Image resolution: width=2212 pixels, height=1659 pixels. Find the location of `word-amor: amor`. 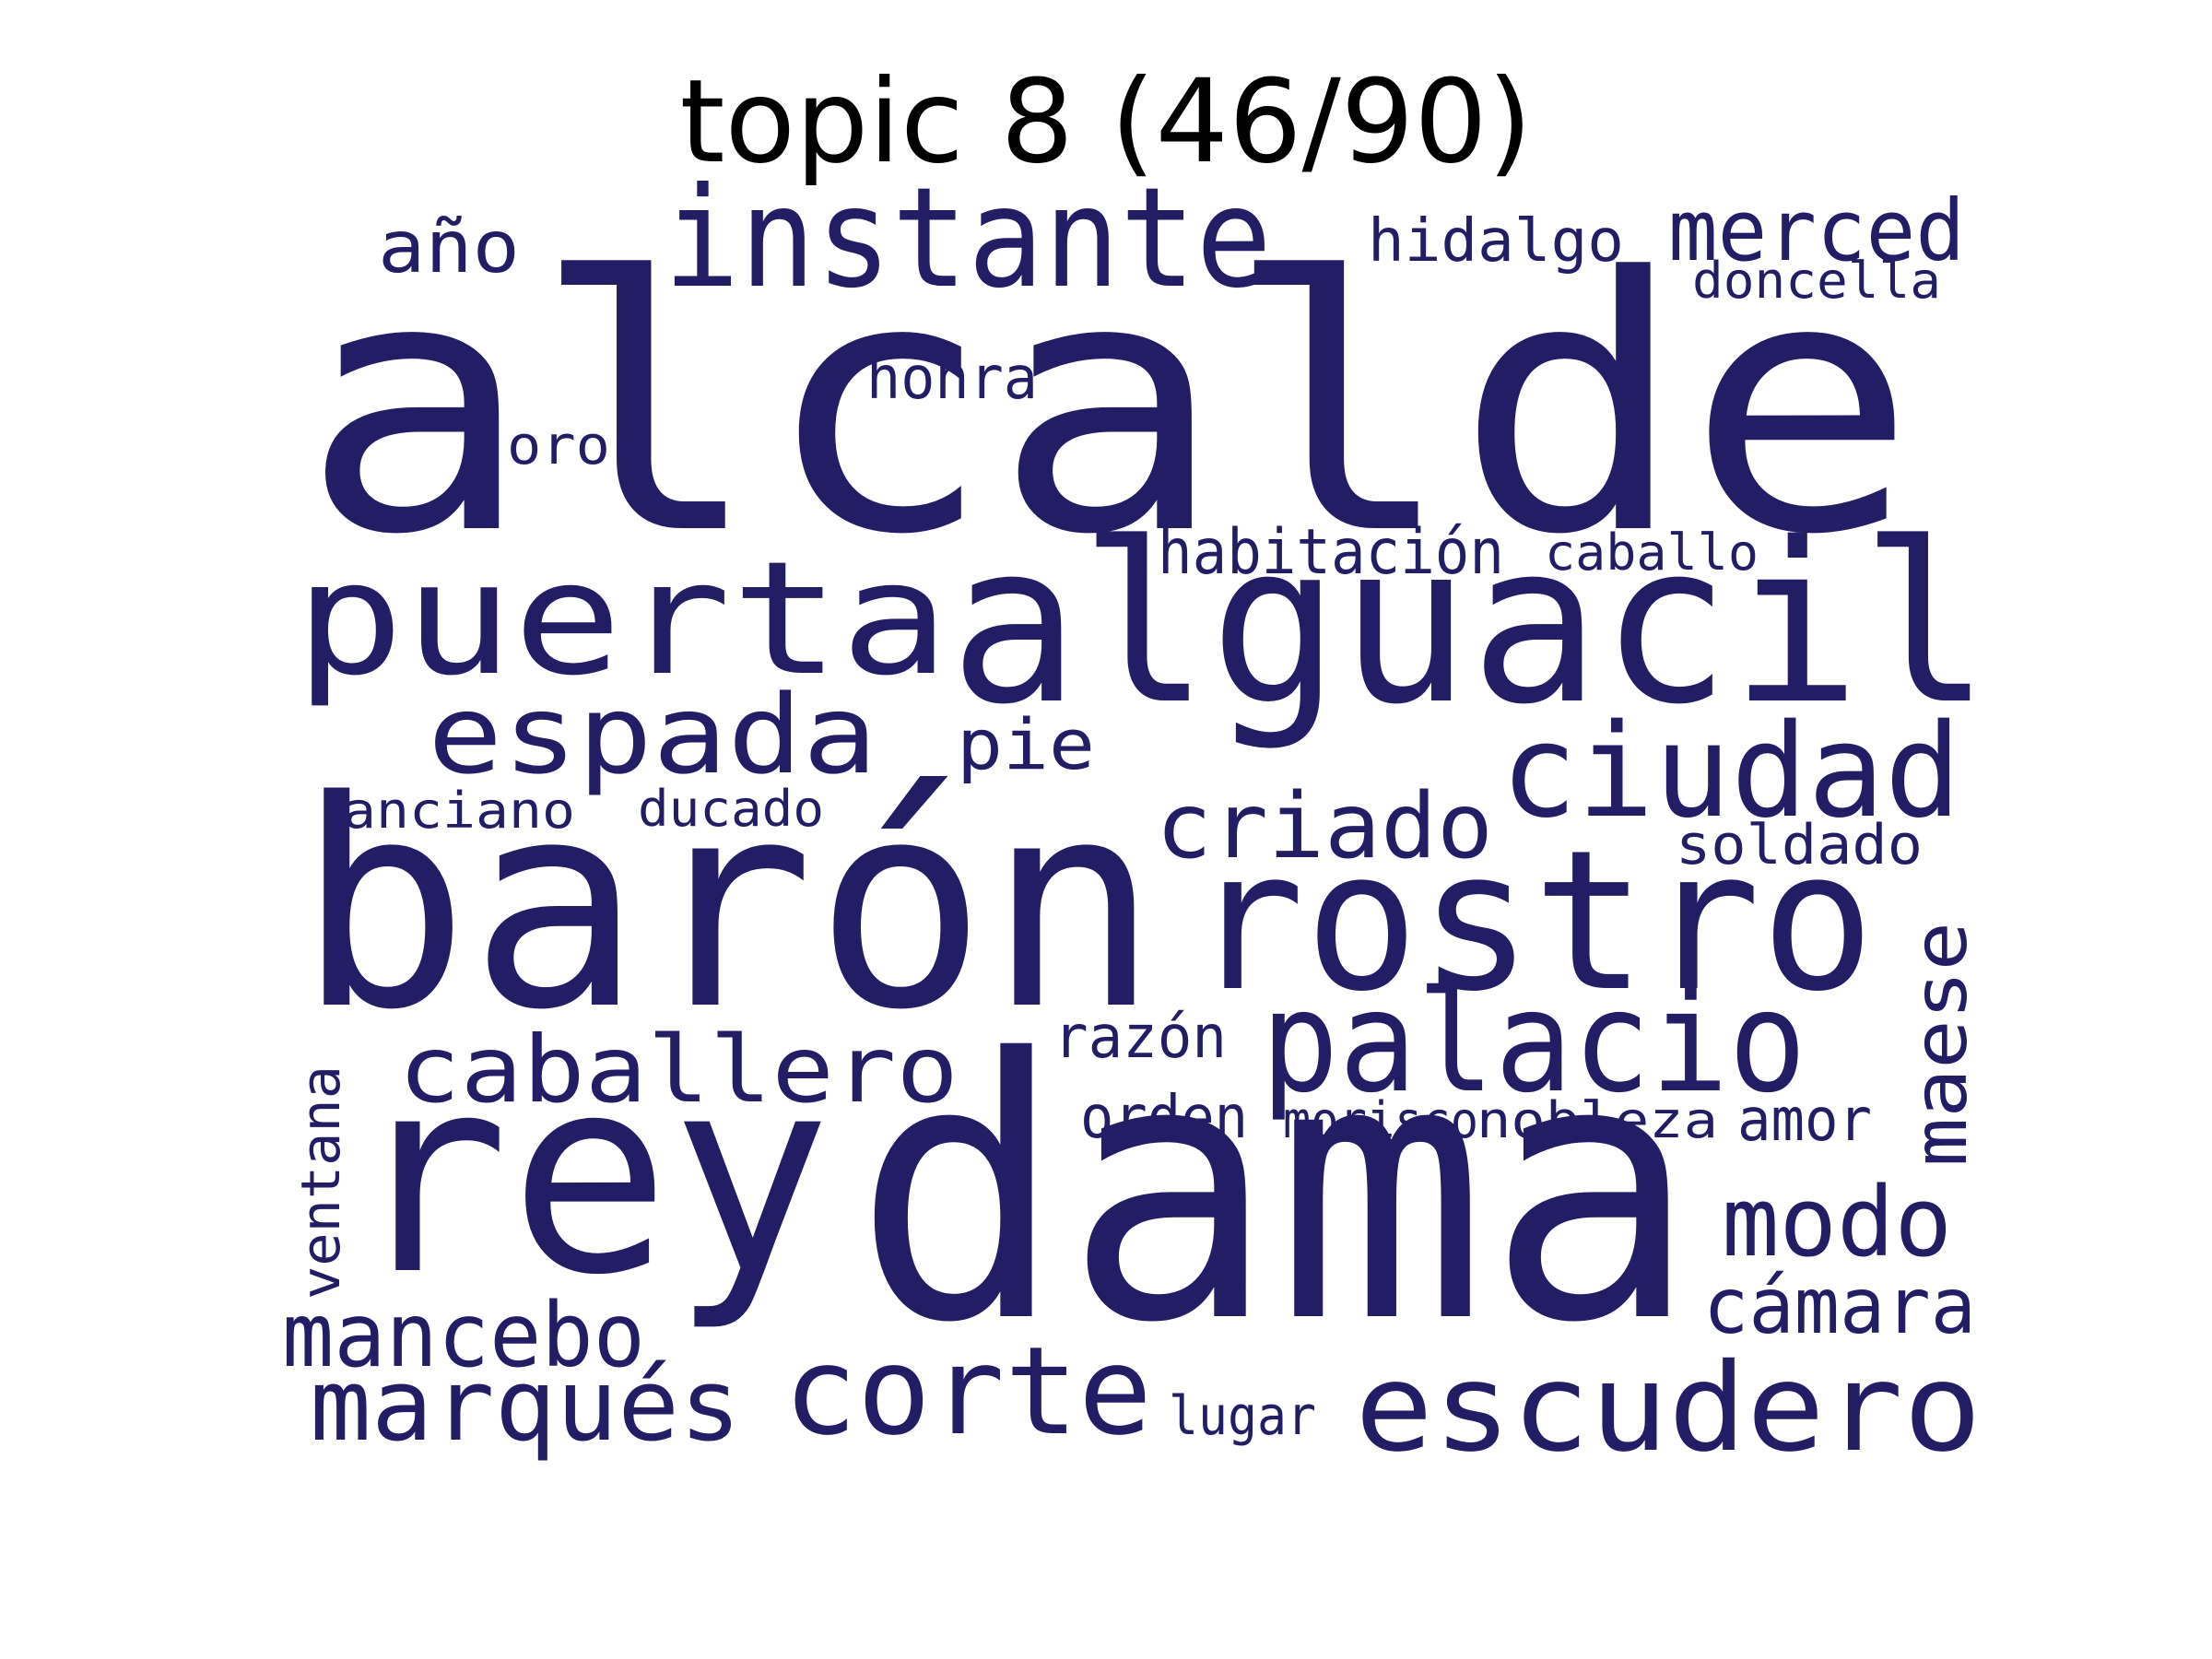

word-amor: amor is located at coordinates (1804, 1121).